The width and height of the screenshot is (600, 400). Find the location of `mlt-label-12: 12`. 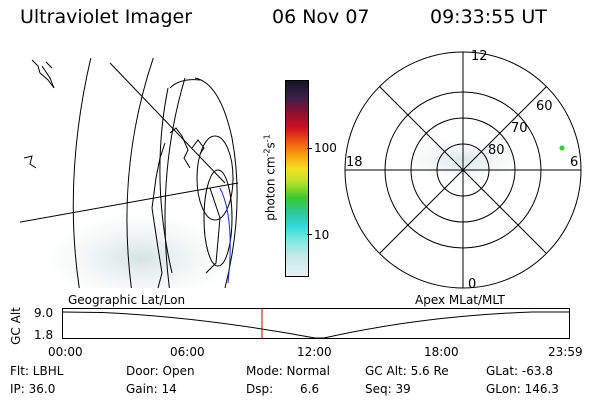

mlt-label-12: 12 is located at coordinates (479, 56).